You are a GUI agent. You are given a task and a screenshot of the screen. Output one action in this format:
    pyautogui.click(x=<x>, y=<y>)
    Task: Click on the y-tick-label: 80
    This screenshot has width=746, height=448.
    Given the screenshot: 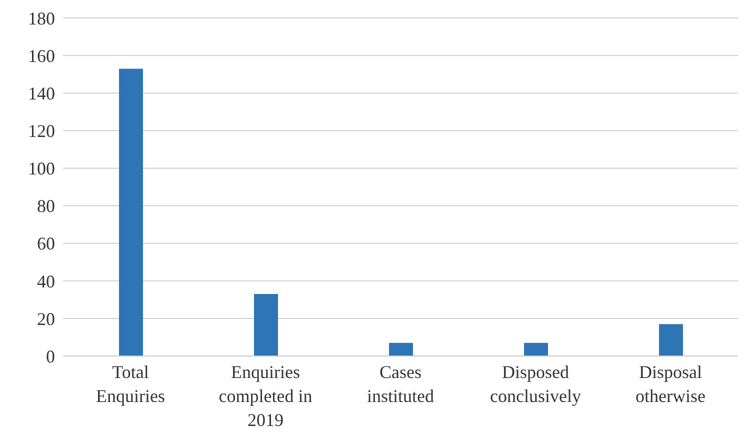 What is the action you would take?
    pyautogui.click(x=46, y=206)
    